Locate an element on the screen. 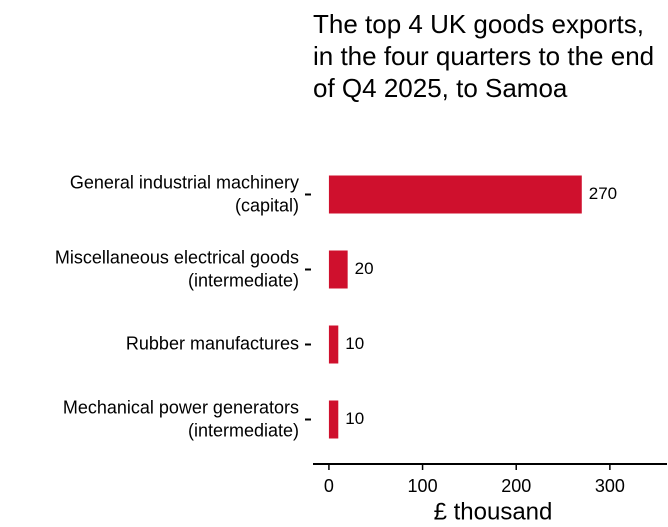  value-label: 270 is located at coordinates (603, 193).